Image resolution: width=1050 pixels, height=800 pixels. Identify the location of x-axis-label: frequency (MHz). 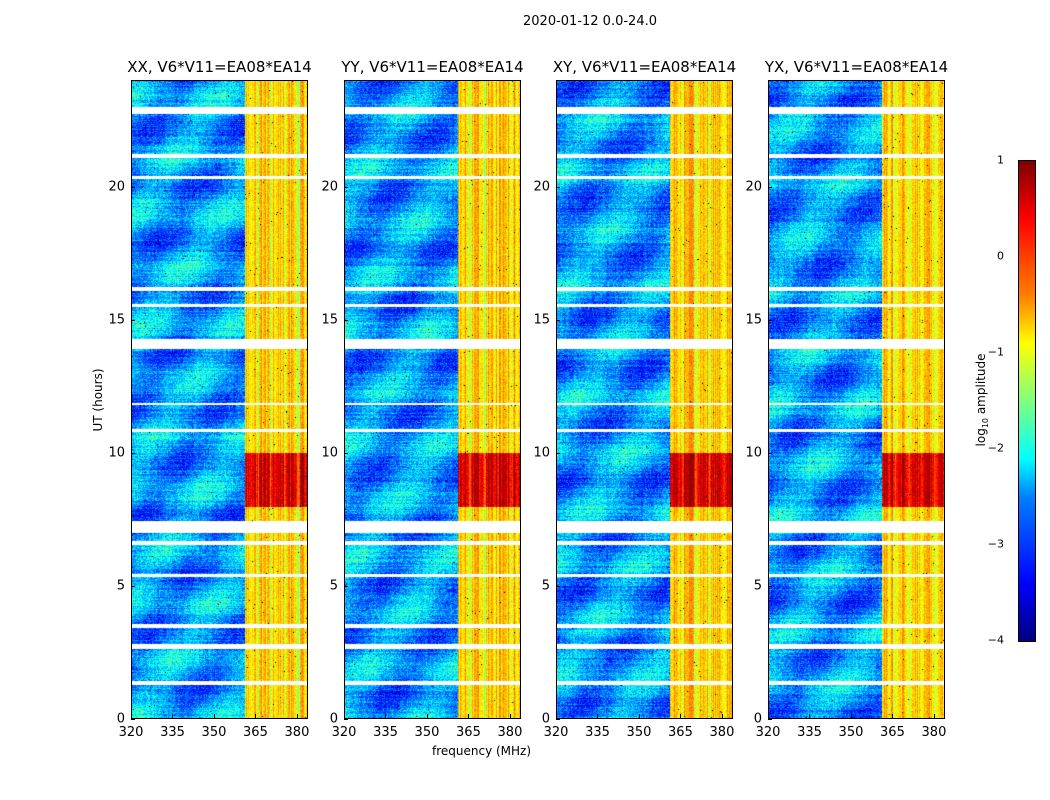
(482, 751).